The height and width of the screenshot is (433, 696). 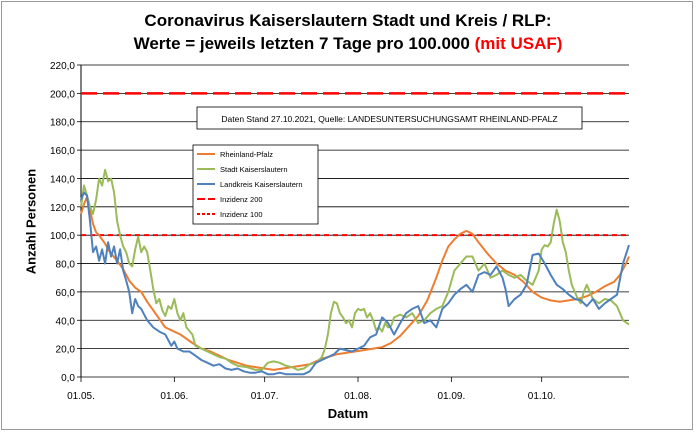 What do you see at coordinates (451, 396) in the screenshot?
I see `x-tick-label: 01.09.` at bounding box center [451, 396].